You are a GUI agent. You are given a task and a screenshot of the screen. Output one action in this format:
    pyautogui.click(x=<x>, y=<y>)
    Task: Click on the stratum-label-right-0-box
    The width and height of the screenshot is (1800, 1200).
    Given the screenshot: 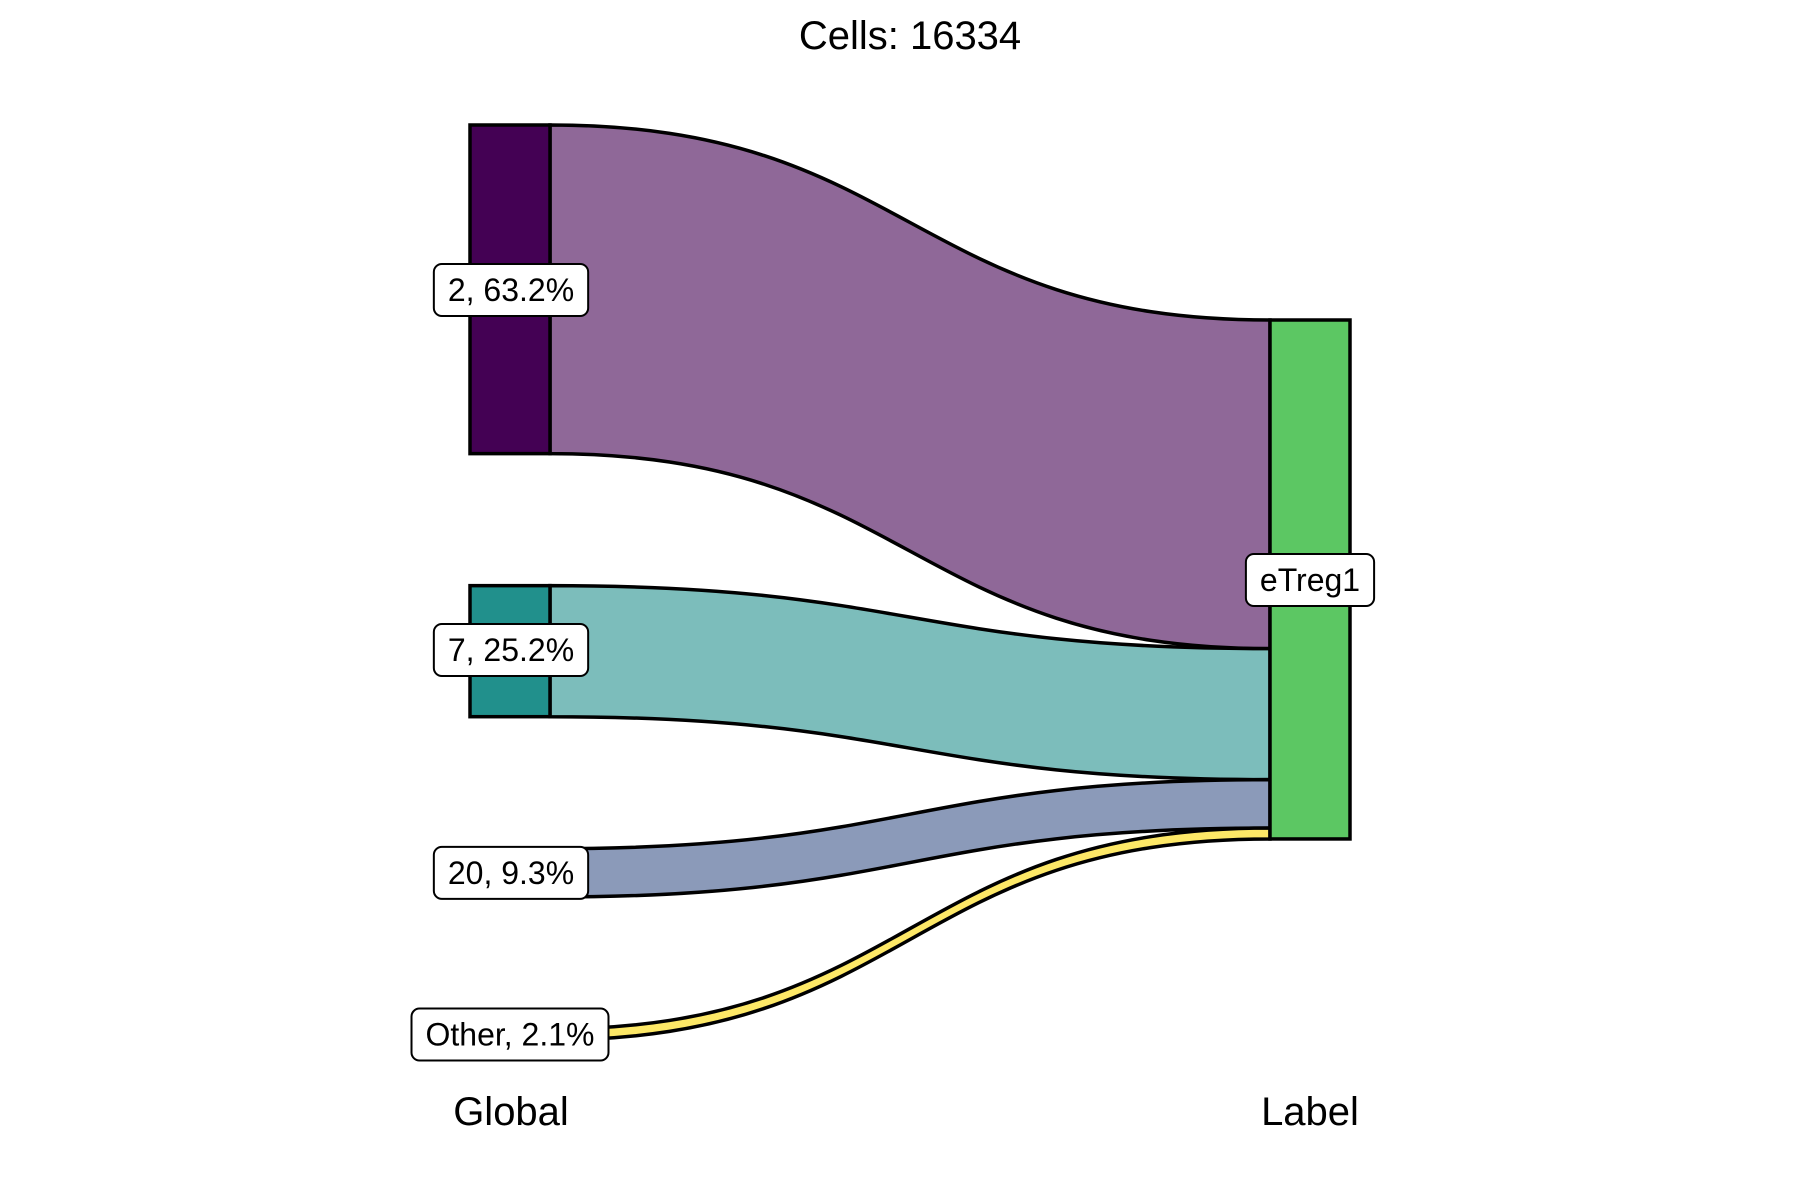 What is the action you would take?
    pyautogui.click(x=1310, y=580)
    